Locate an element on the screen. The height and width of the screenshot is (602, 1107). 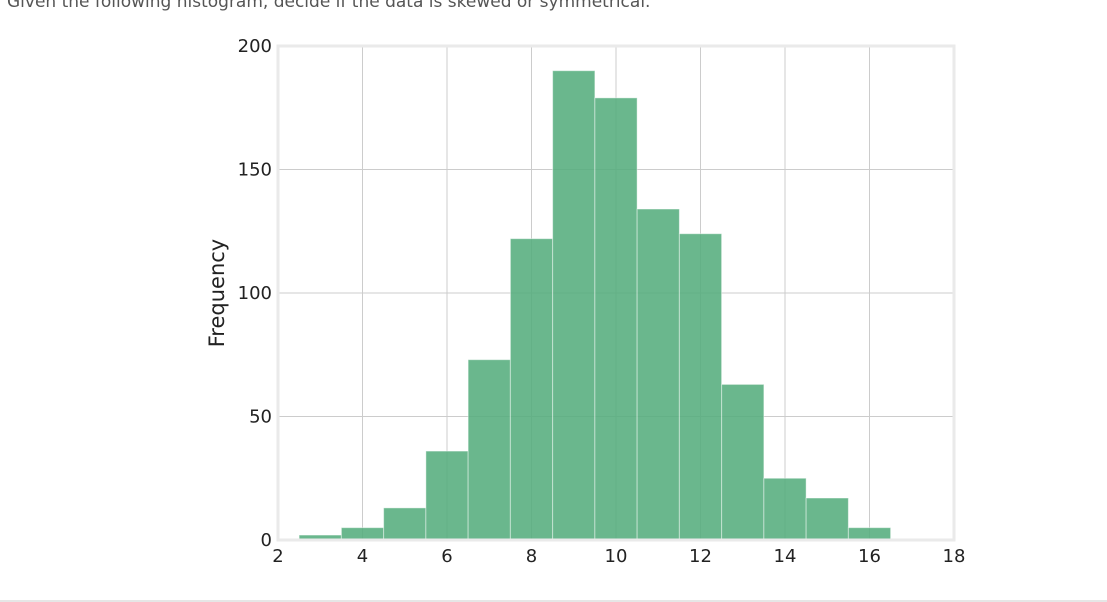
y-tick-label: 200 is located at coordinates (255, 46).